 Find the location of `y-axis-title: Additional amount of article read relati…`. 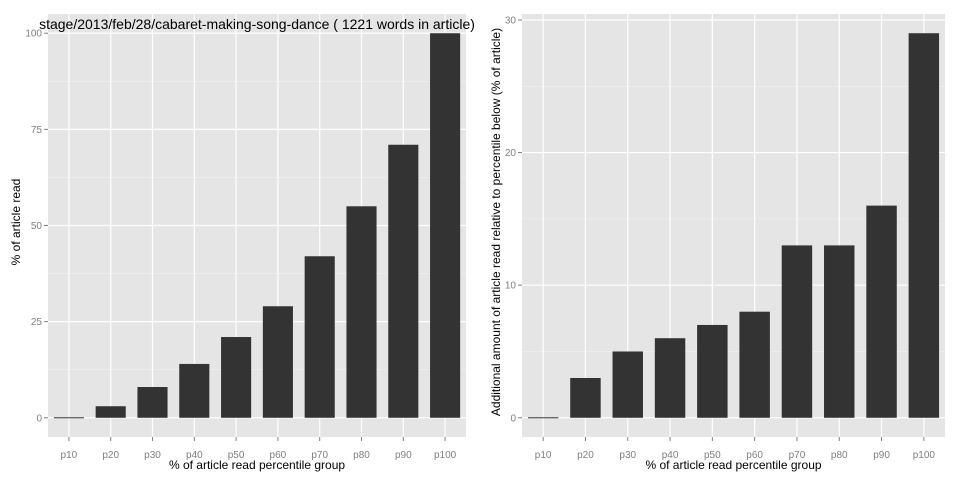

y-axis-title: Additional amount of article read relati… is located at coordinates (496, 222).